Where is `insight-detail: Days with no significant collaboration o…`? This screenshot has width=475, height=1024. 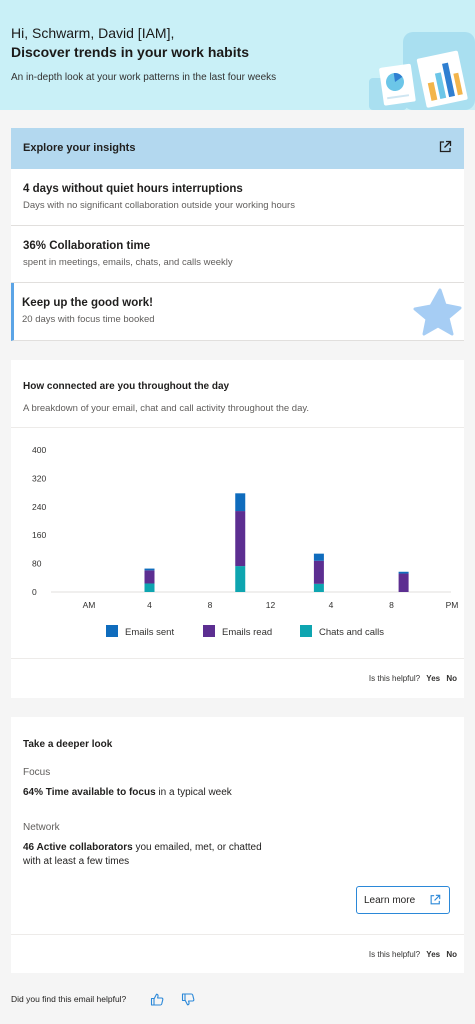
insight-detail: Days with no significant collaboration o… is located at coordinates (159, 205).